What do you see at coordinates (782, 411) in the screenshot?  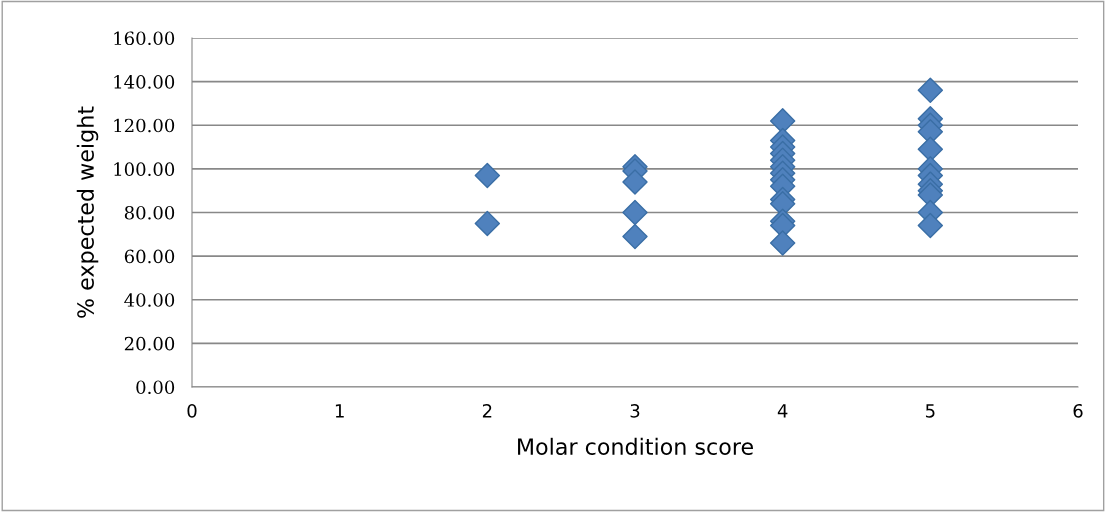 I see `x-tick-label: 4` at bounding box center [782, 411].